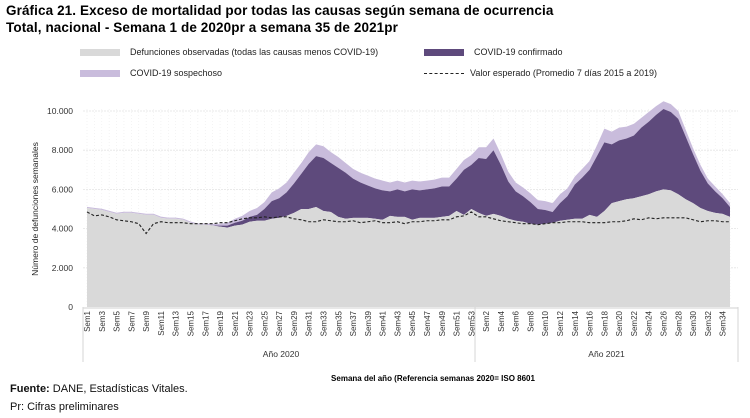  Describe the element at coordinates (100, 73) in the screenshot. I see `legend-swatch-suspected` at that location.